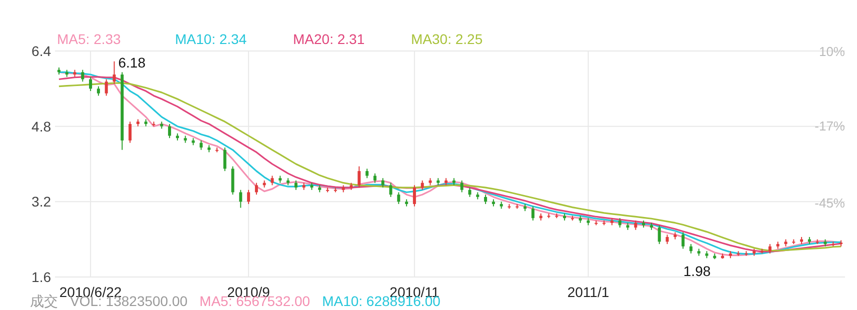 The height and width of the screenshot is (310, 857). What do you see at coordinates (42, 126) in the screenshot?
I see `y-tick-label: 4.8` at bounding box center [42, 126].